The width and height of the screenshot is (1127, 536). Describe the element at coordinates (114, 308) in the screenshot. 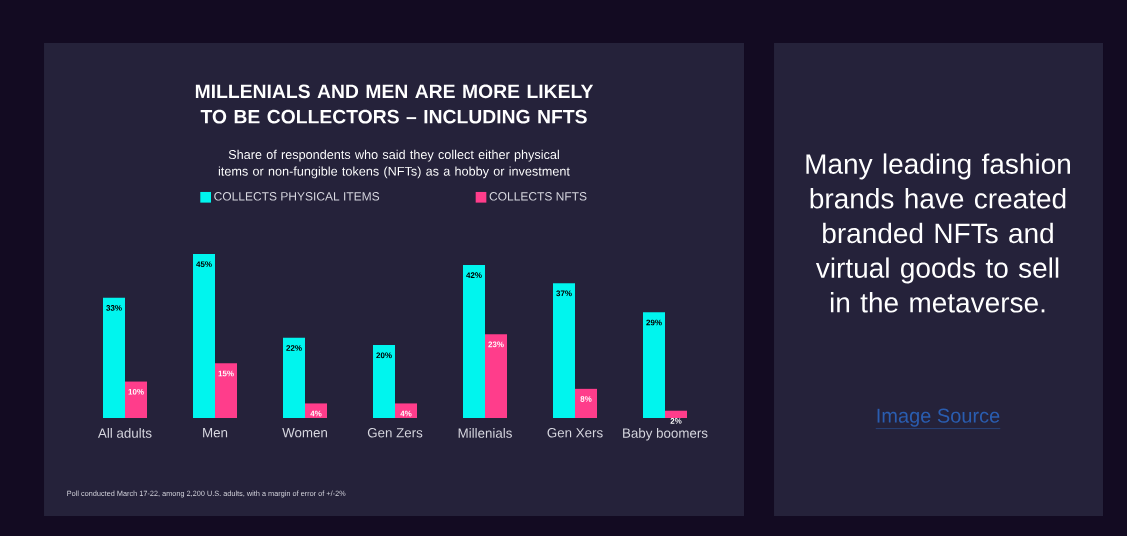

I see `data-label: 33%` at that location.